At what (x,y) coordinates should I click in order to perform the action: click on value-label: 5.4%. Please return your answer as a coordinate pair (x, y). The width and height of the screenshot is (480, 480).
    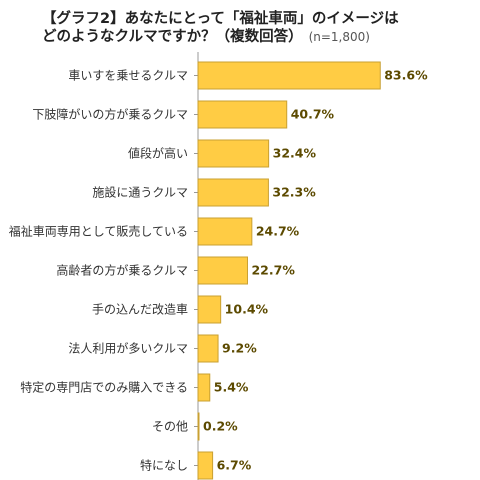
    Looking at the image, I should click on (231, 387).